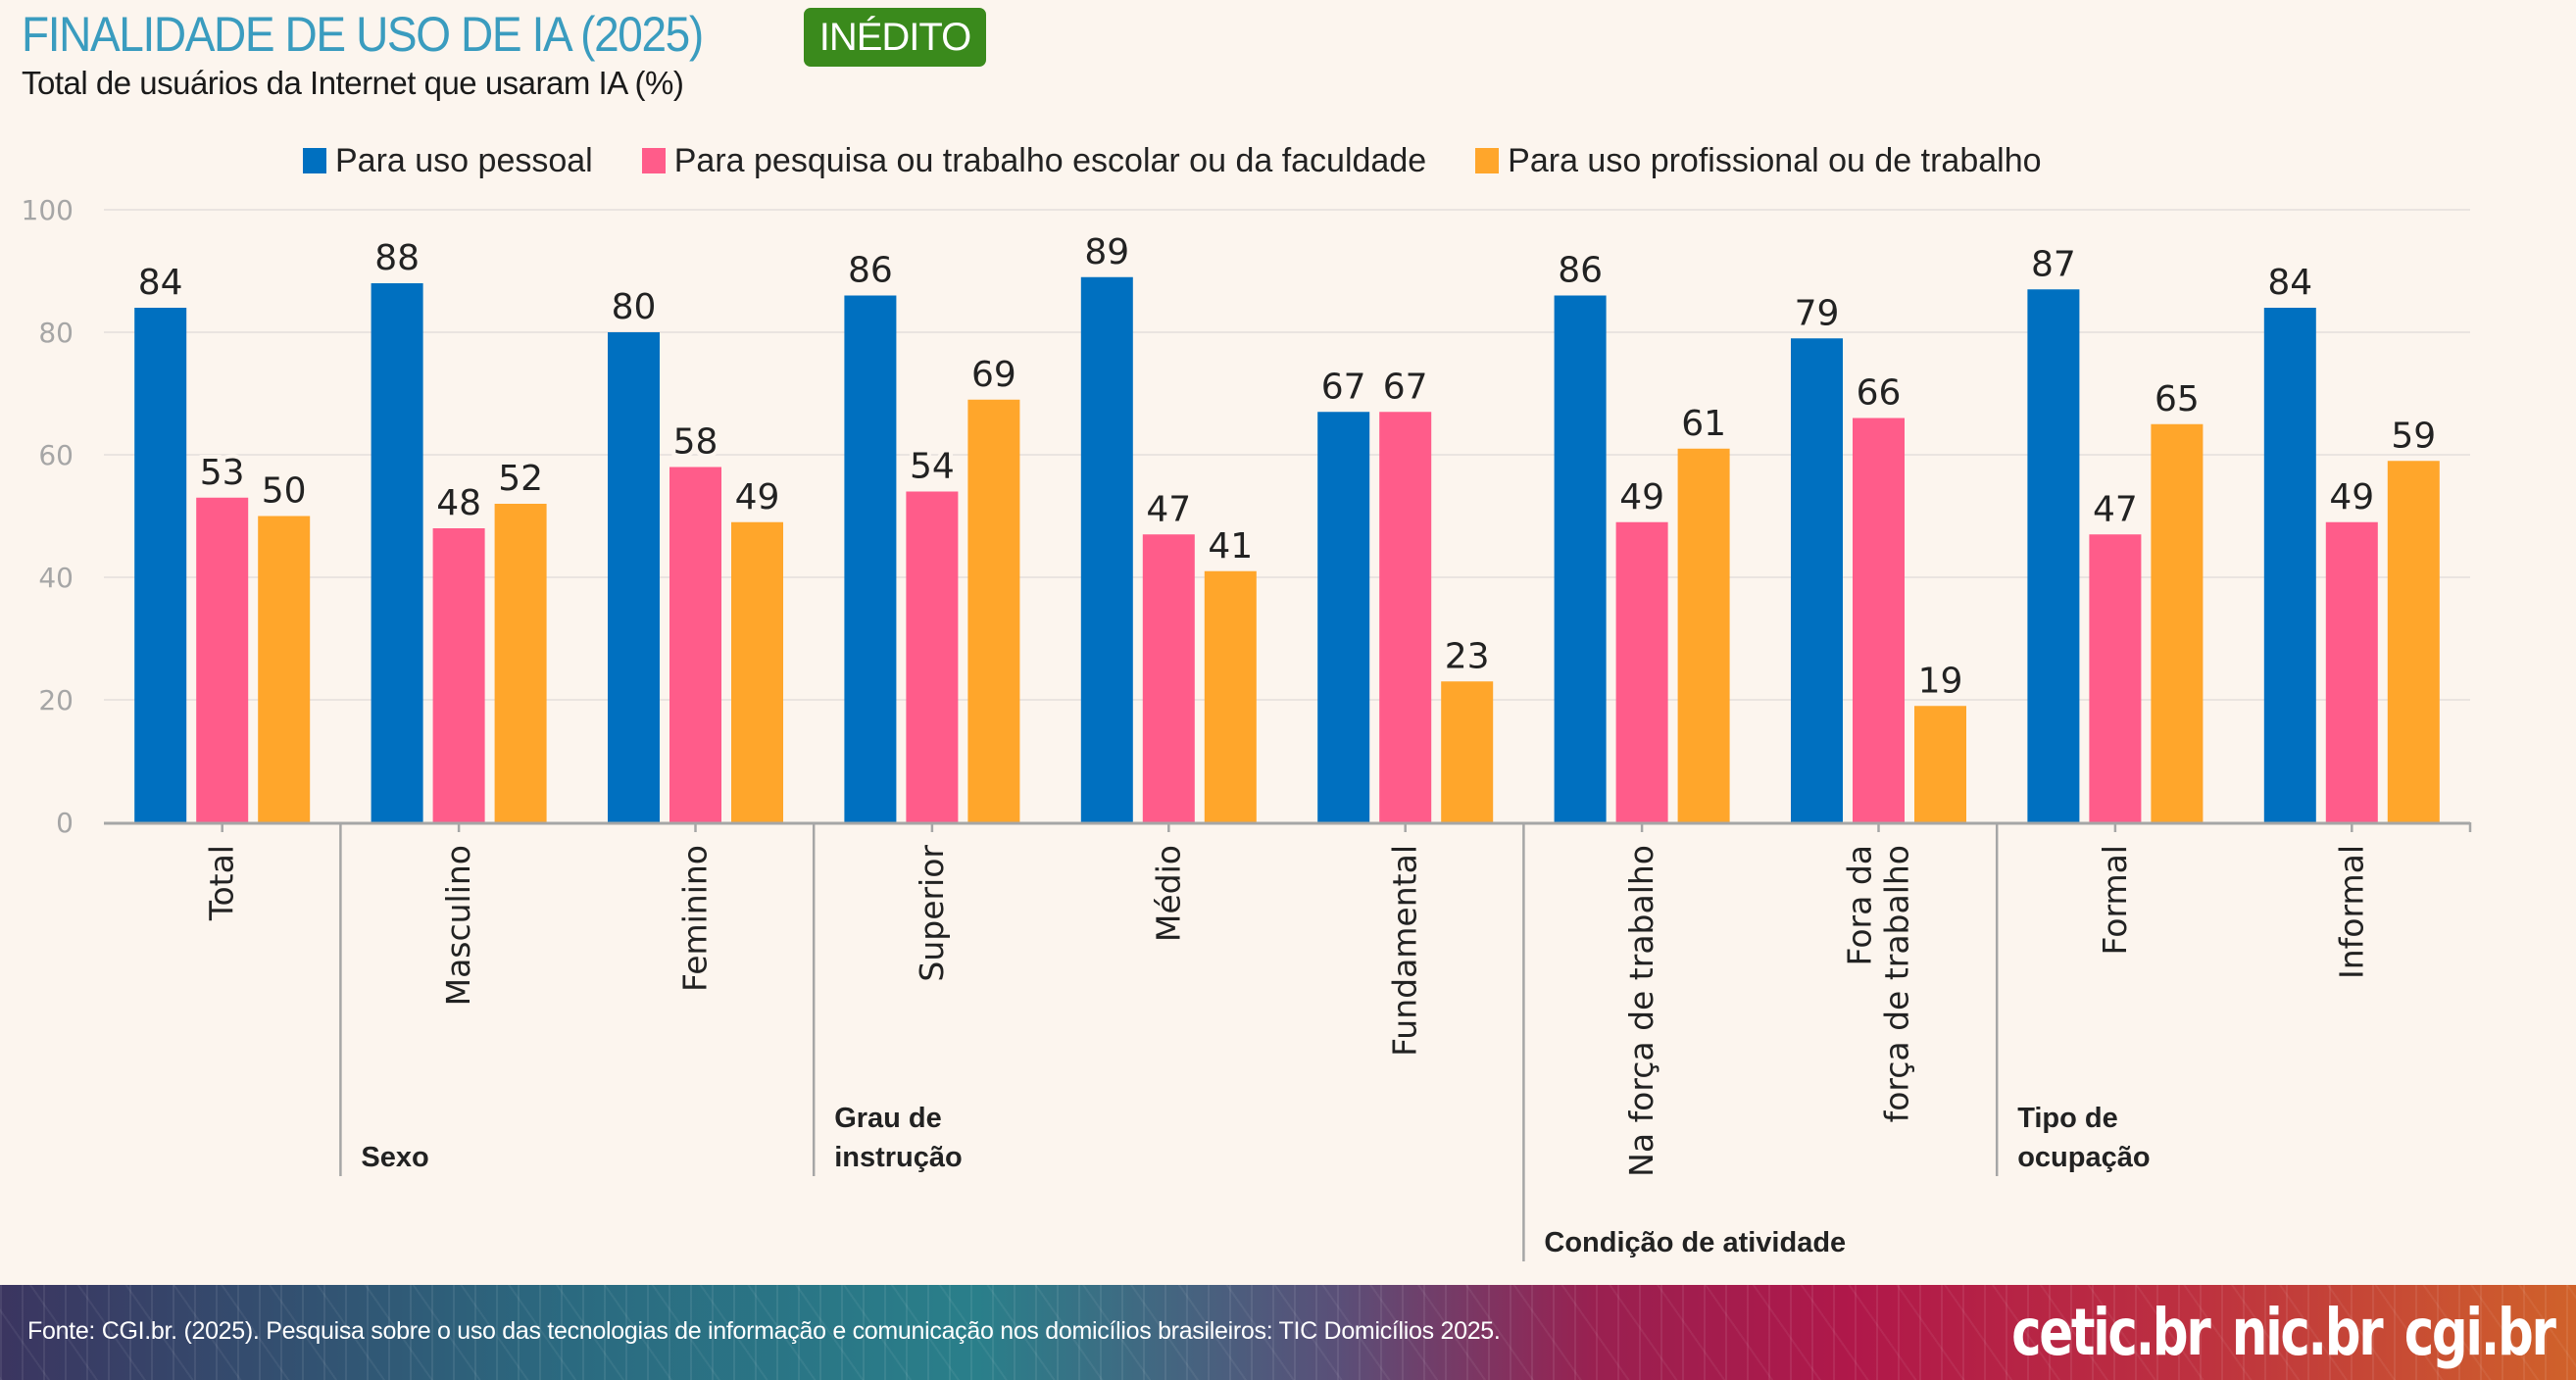  I want to click on legend-swatch-personal, so click(314, 160).